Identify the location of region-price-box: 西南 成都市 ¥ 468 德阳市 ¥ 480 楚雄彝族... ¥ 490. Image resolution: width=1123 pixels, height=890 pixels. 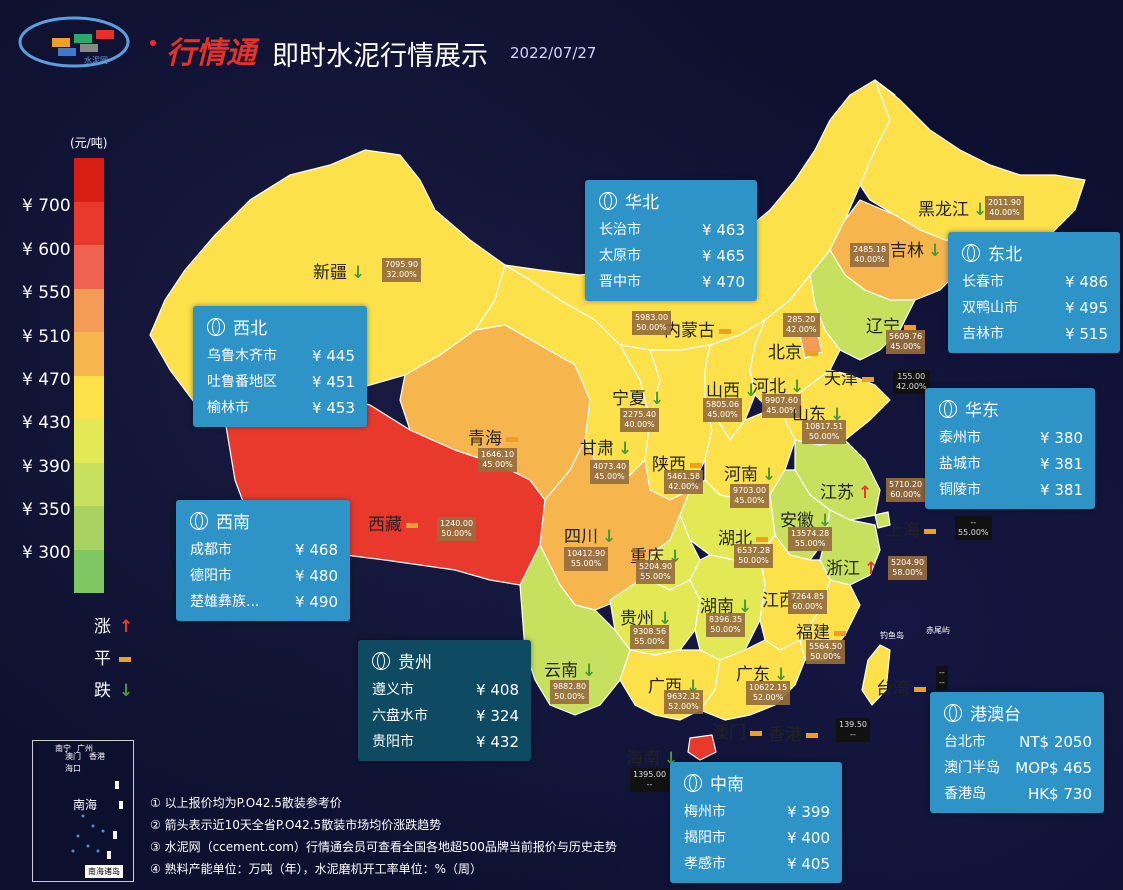
(263, 560).